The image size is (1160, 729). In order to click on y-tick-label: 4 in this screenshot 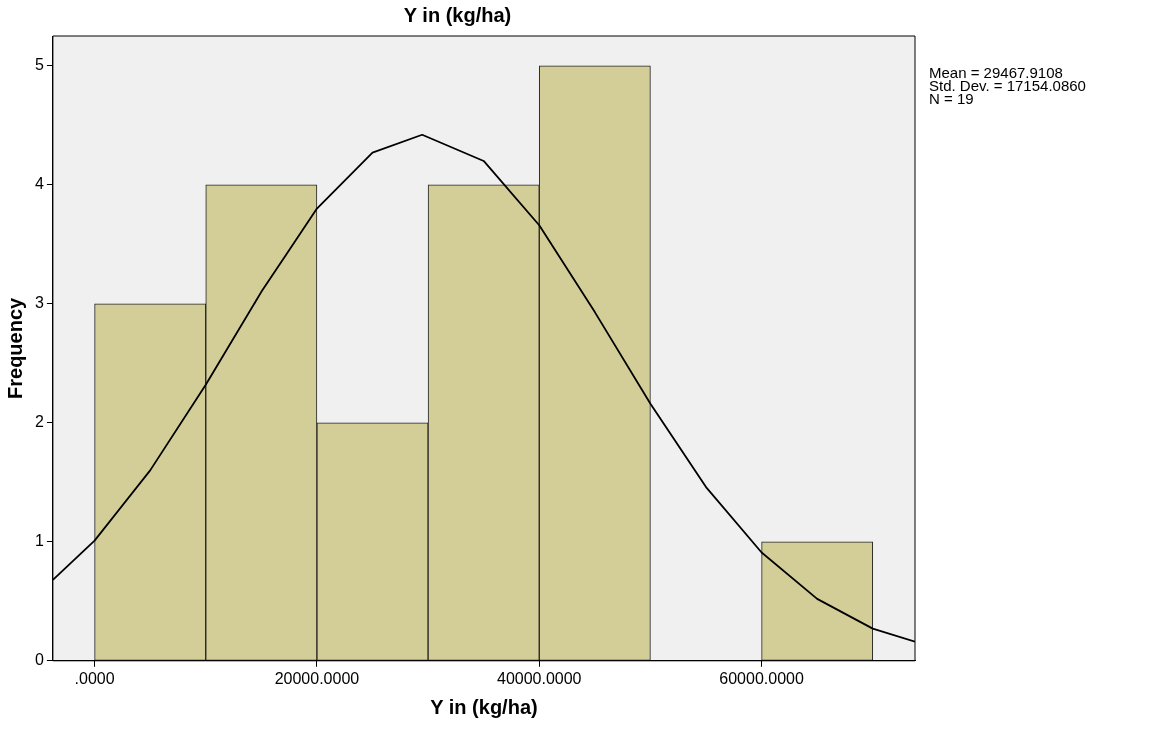, I will do `click(39, 184)`.